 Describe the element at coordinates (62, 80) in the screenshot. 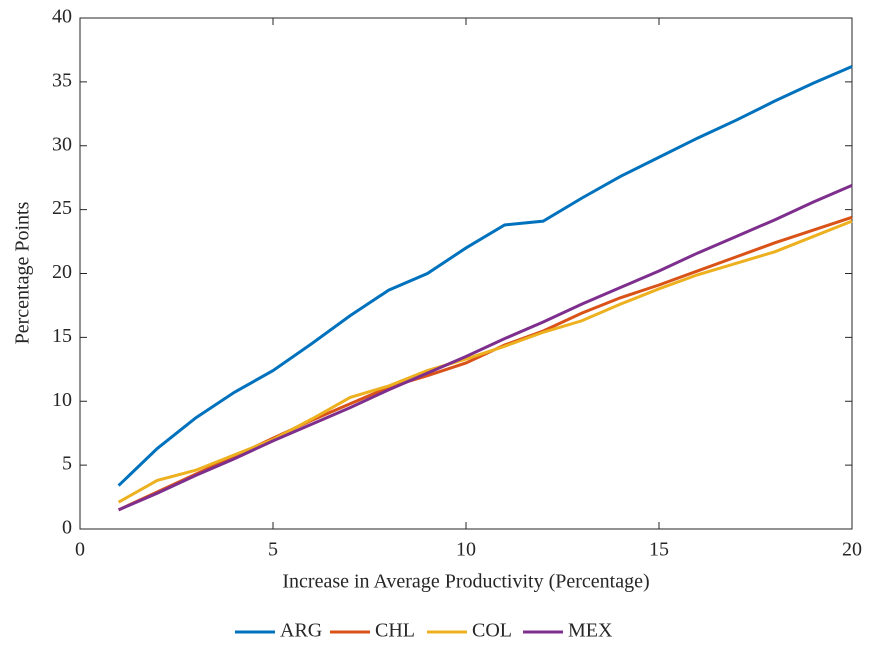

I see `y-tick-label: 35` at that location.